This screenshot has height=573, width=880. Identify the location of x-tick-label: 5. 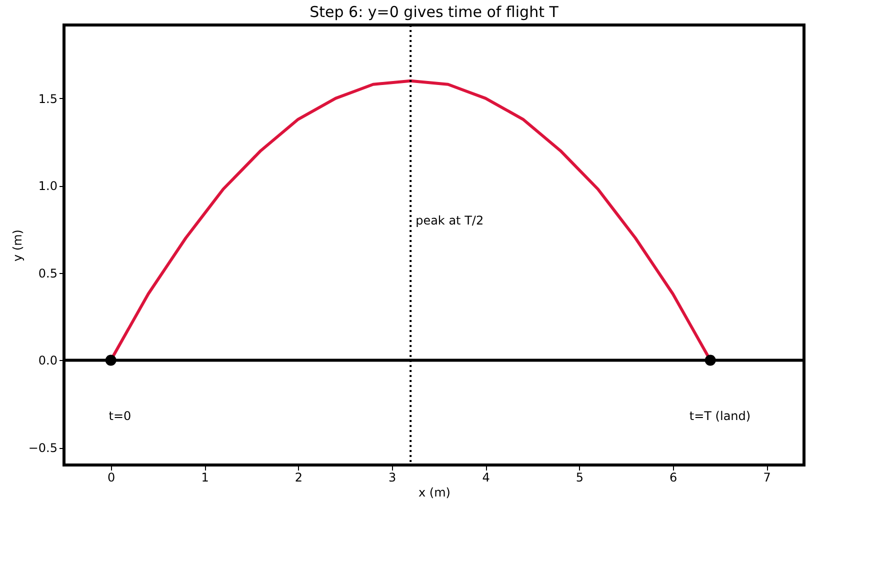
(580, 477).